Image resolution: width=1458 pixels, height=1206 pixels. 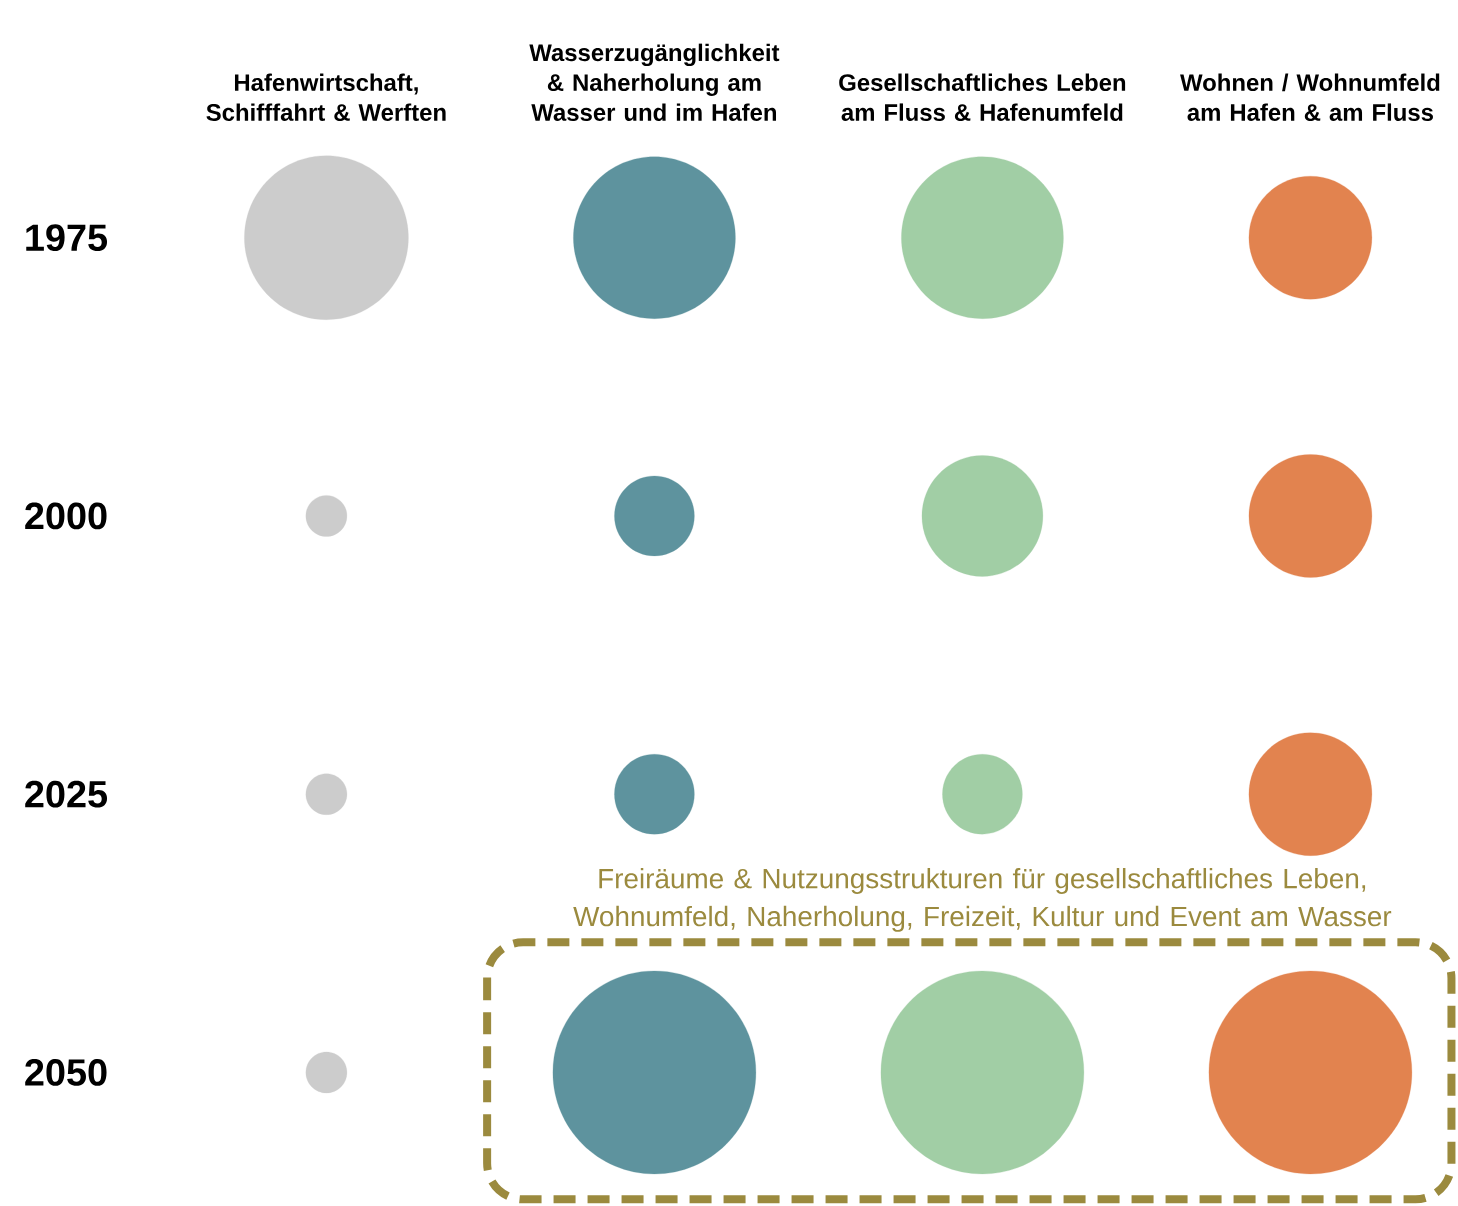 I want to click on x-tick-label: Gesellschaftliches Leben am Fluss & Hafenumfeld, so click(x=982, y=97).